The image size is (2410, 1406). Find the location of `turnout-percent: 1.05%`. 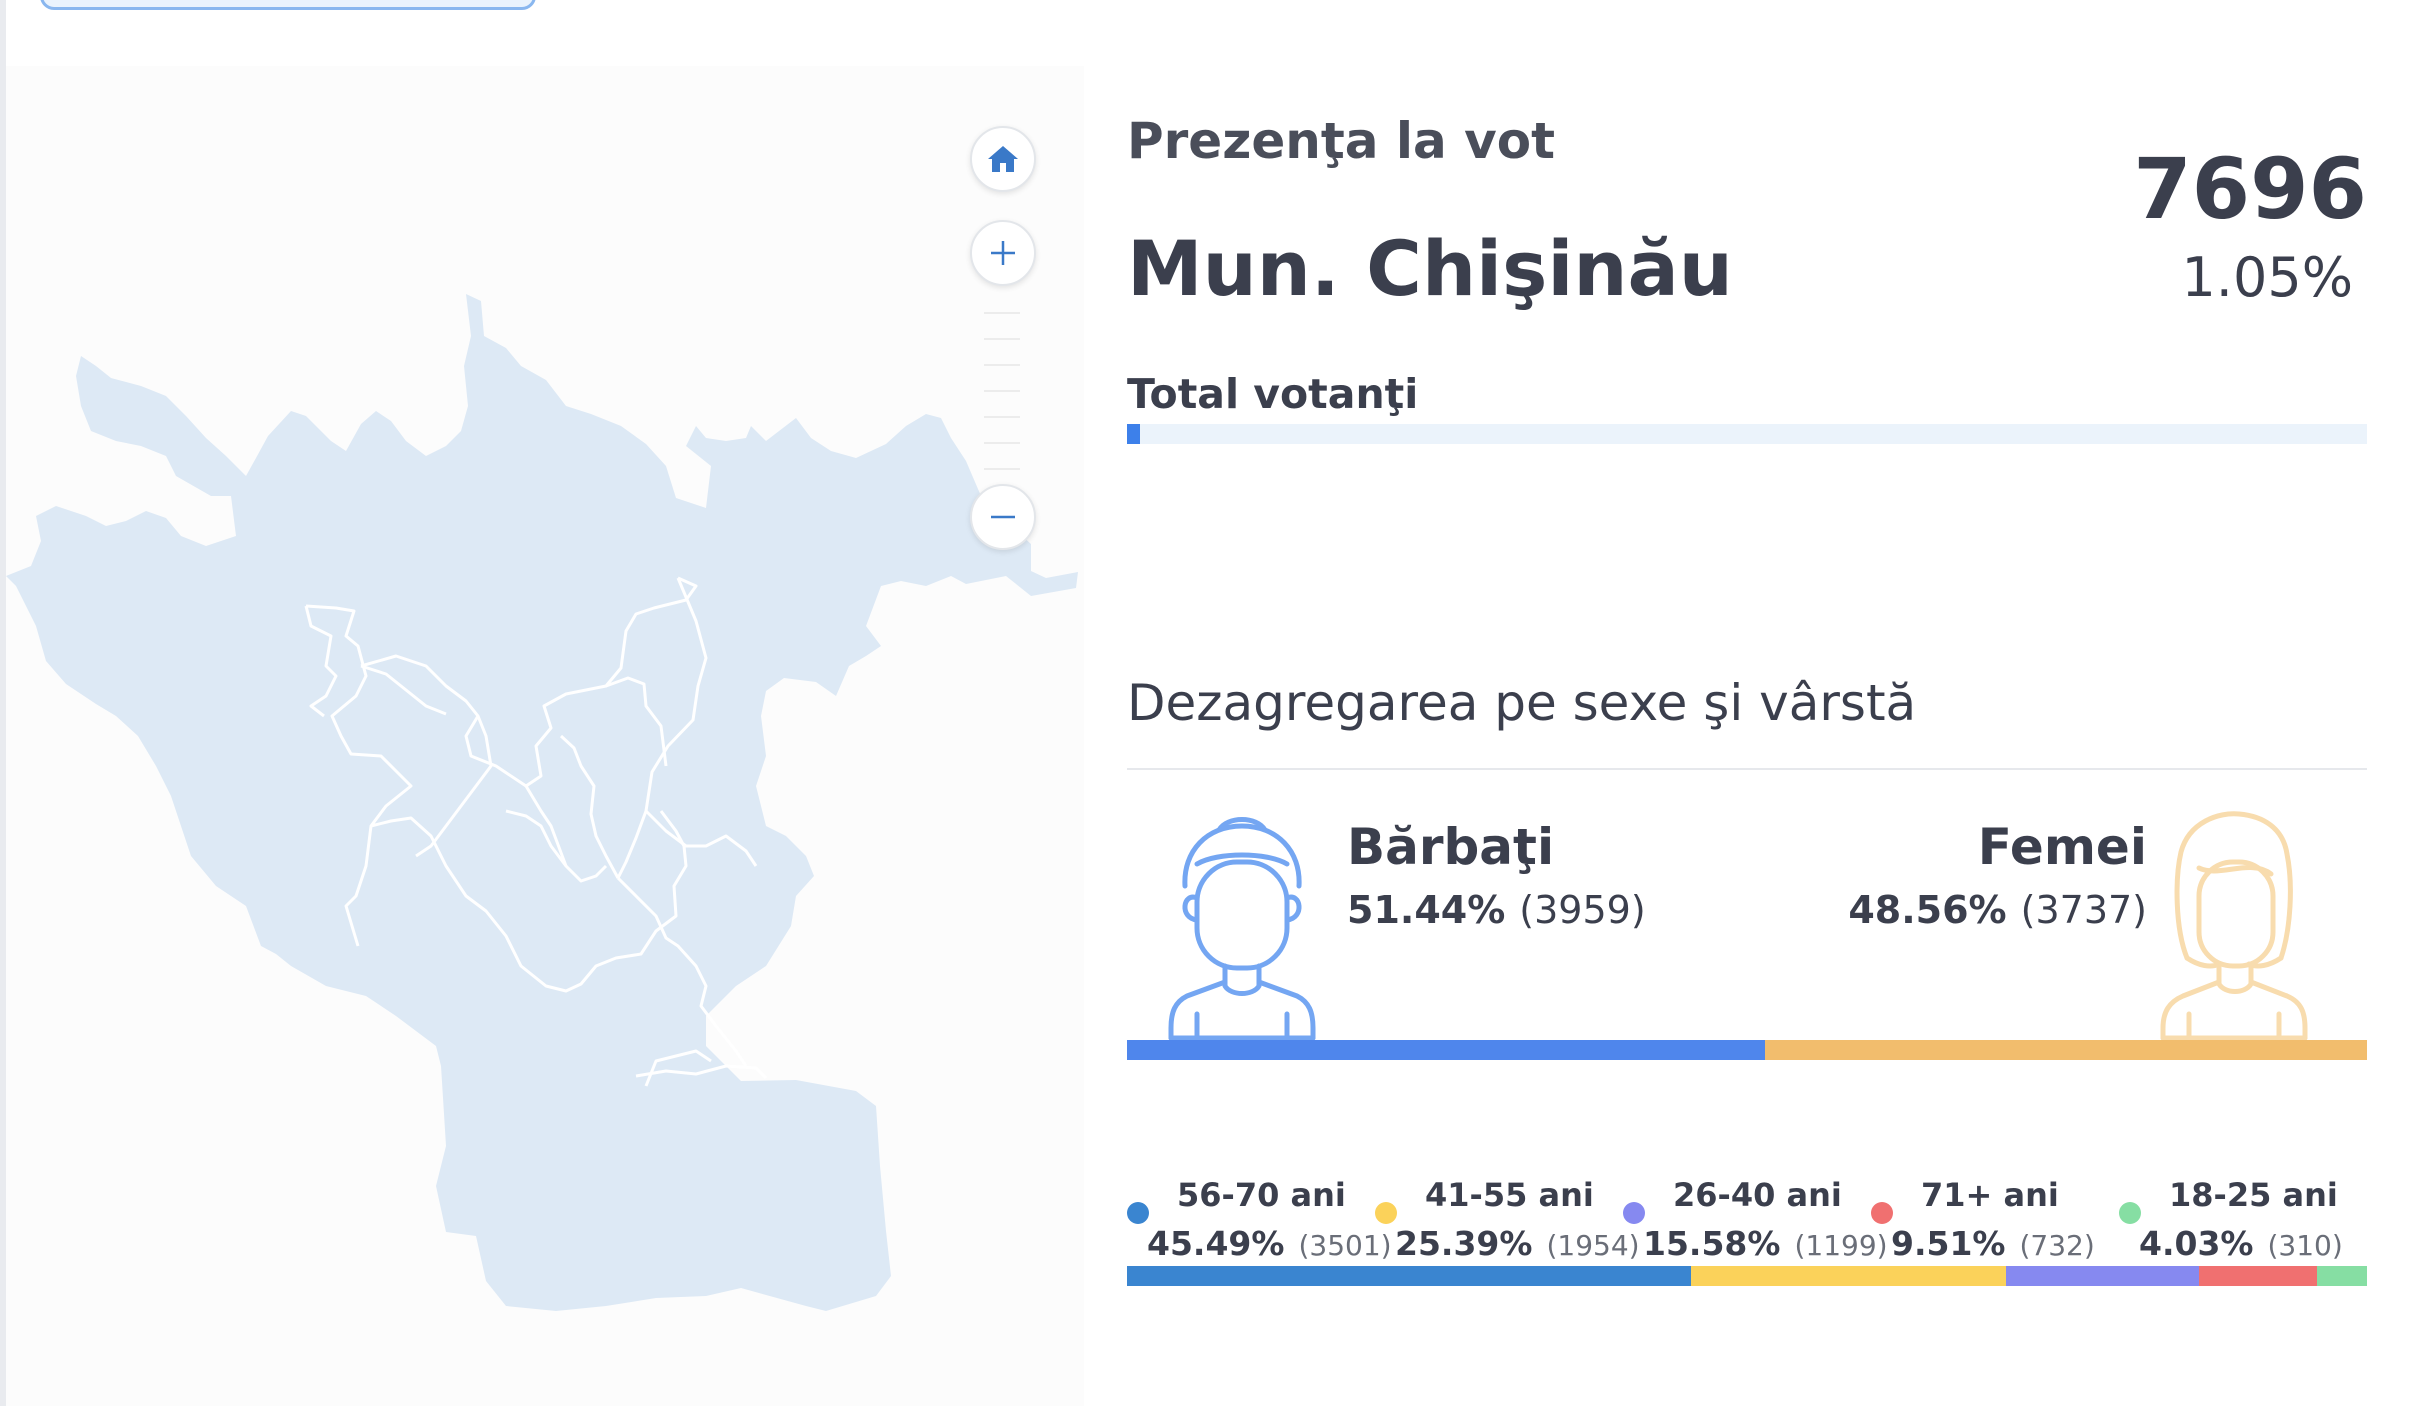

turnout-percent: 1.05% is located at coordinates (2267, 277).